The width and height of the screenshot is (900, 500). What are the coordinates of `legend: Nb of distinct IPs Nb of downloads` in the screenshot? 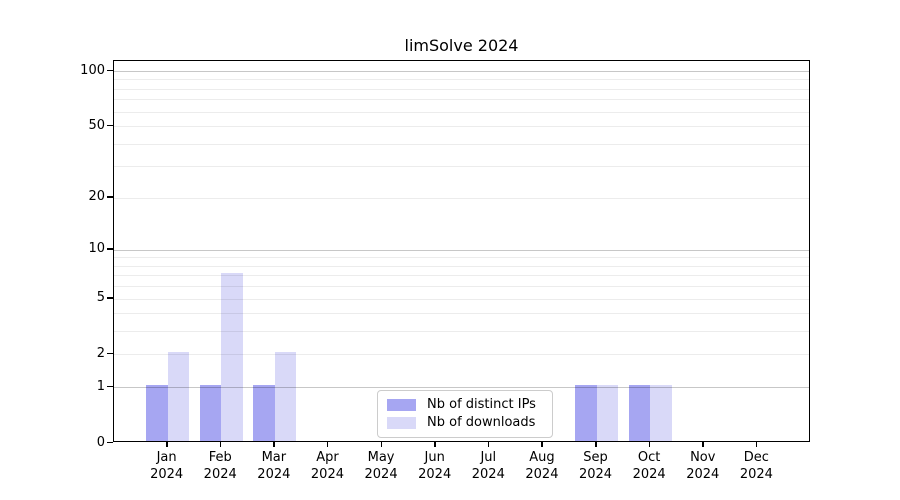 It's located at (465, 414).